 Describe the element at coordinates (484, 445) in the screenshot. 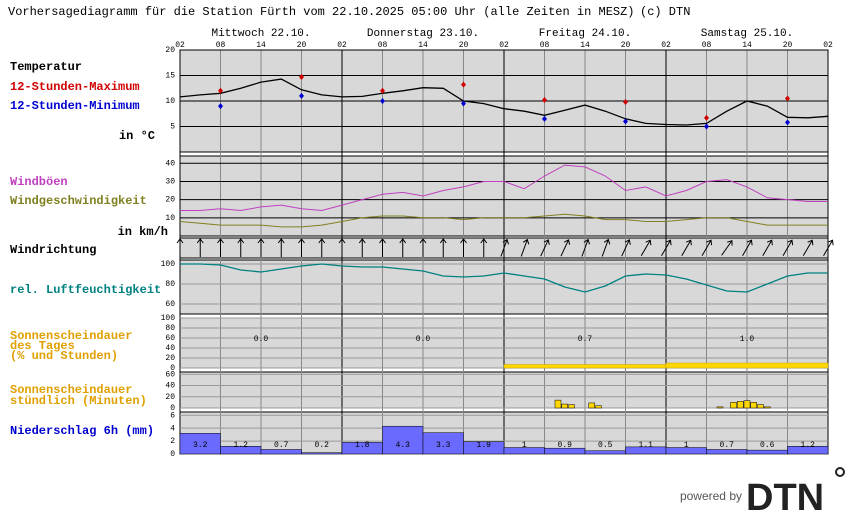

I see `value-label: 1.9` at that location.